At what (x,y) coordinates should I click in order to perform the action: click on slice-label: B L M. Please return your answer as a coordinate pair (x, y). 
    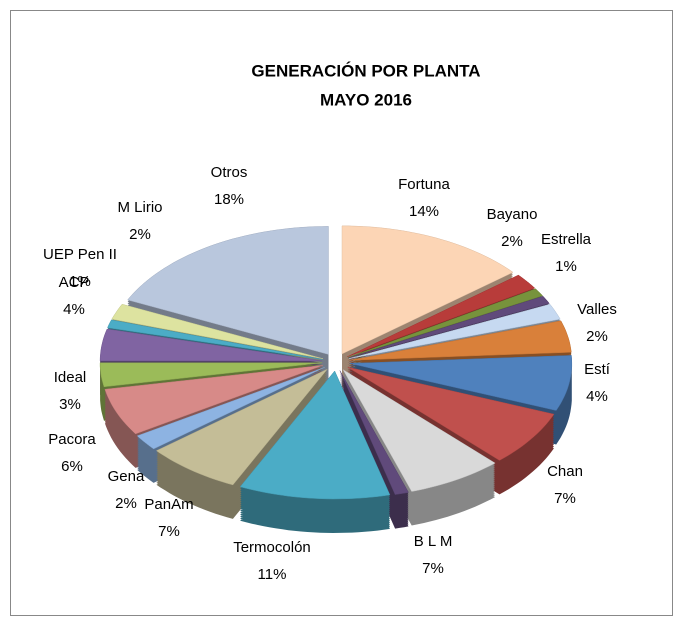
    Looking at the image, I should click on (433, 541).